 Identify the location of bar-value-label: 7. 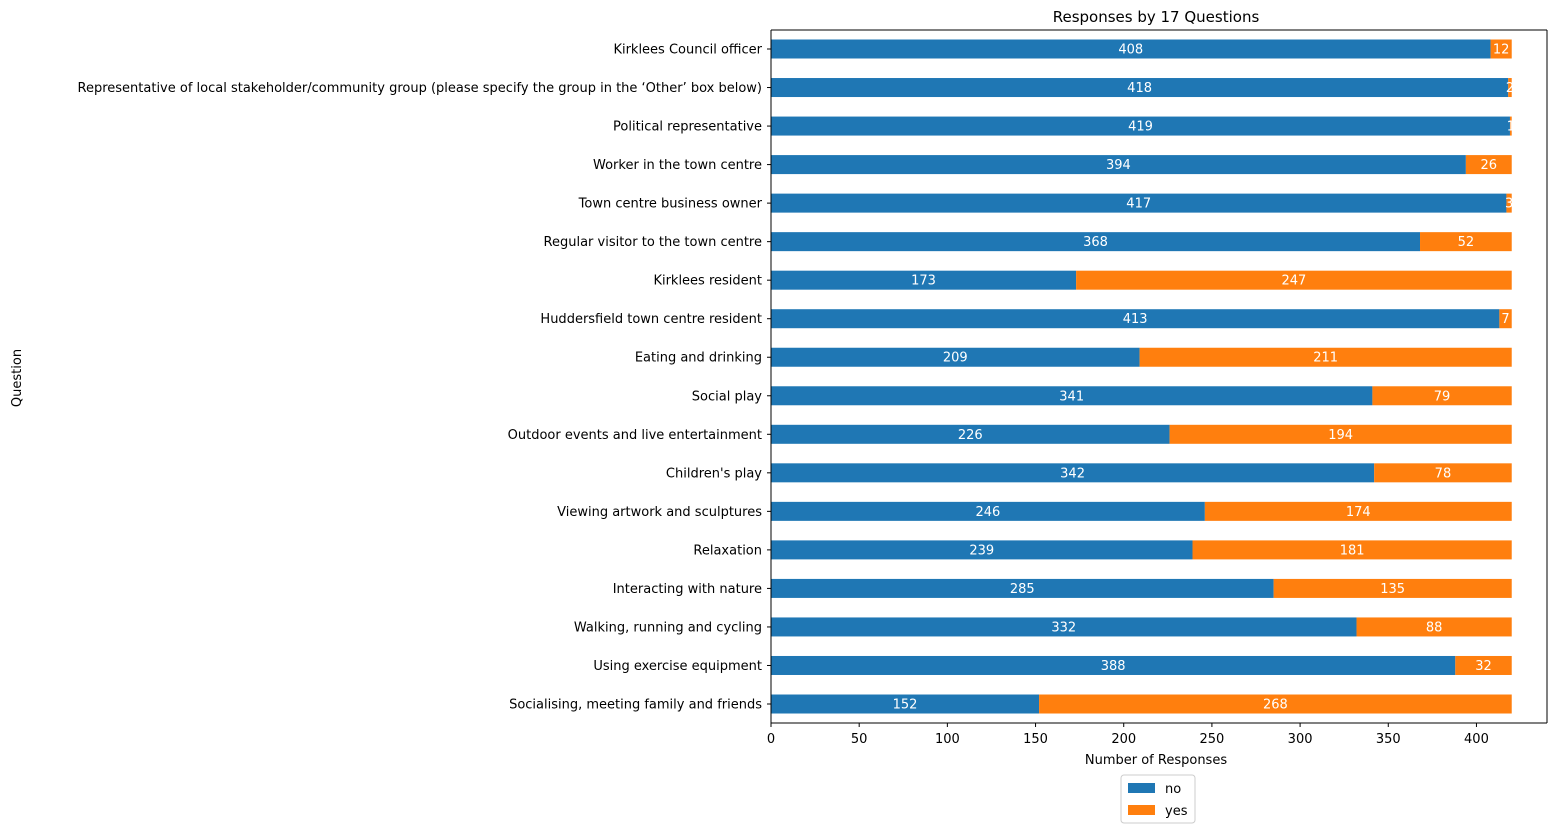
(1505, 319).